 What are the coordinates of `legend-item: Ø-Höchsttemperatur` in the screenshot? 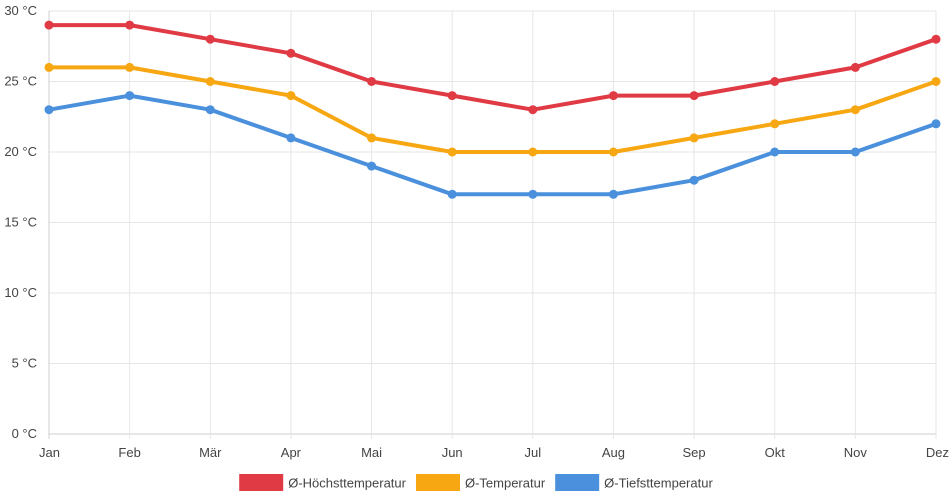 It's located at (323, 482).